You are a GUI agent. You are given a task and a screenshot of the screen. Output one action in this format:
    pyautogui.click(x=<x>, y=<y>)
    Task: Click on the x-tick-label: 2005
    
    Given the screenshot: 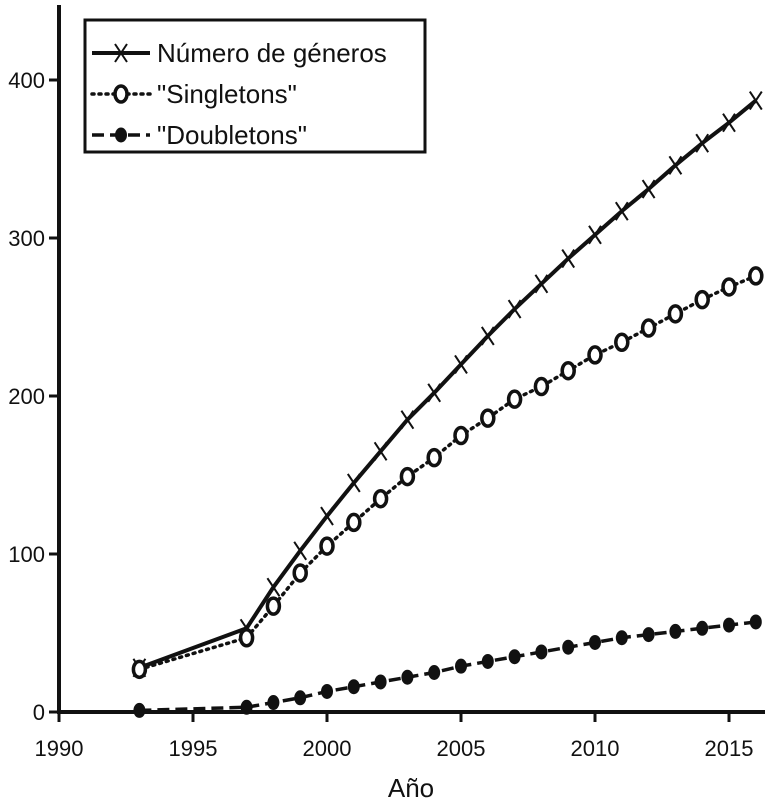 What is the action you would take?
    pyautogui.click(x=461, y=748)
    